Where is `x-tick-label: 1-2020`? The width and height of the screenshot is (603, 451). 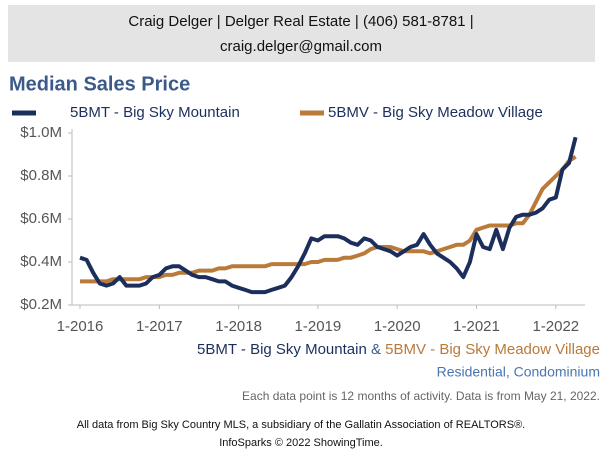 x-tick-label: 1-2020 is located at coordinates (397, 326).